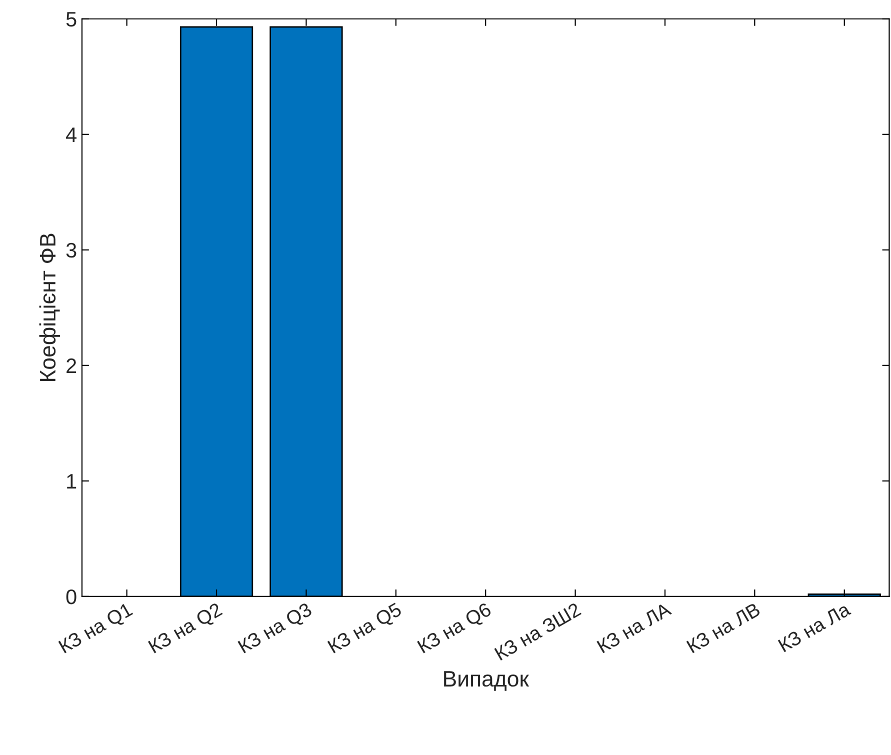 The image size is (891, 755). I want to click on x-tick-label: КЗ на Q3, so click(276, 629).